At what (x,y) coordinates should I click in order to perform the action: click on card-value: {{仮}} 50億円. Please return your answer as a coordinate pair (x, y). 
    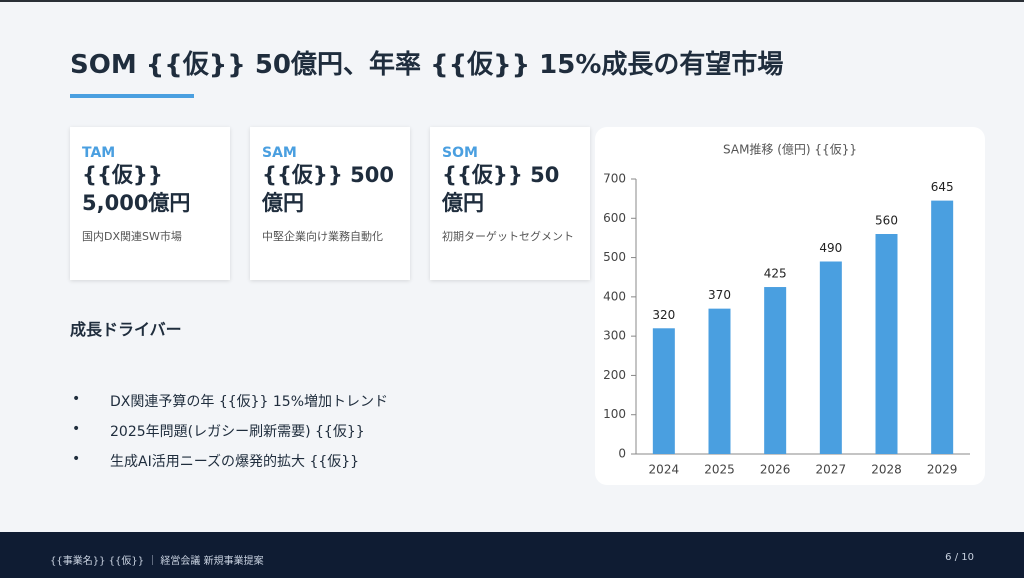
    Looking at the image, I should click on (501, 189).